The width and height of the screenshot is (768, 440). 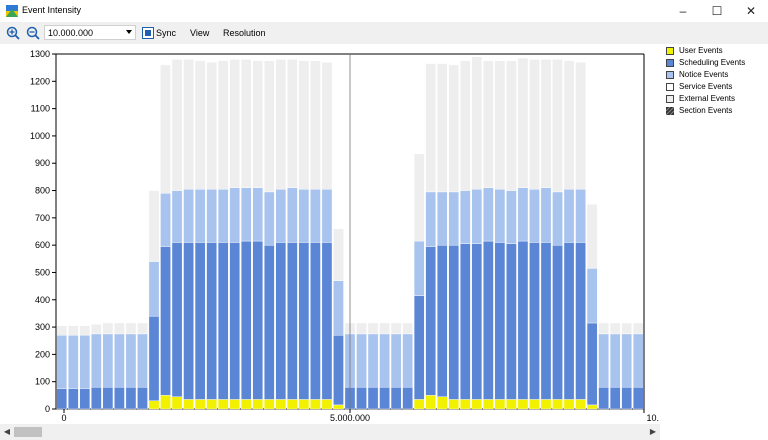 I want to click on resolution-menu: Resolution, so click(x=244, y=33).